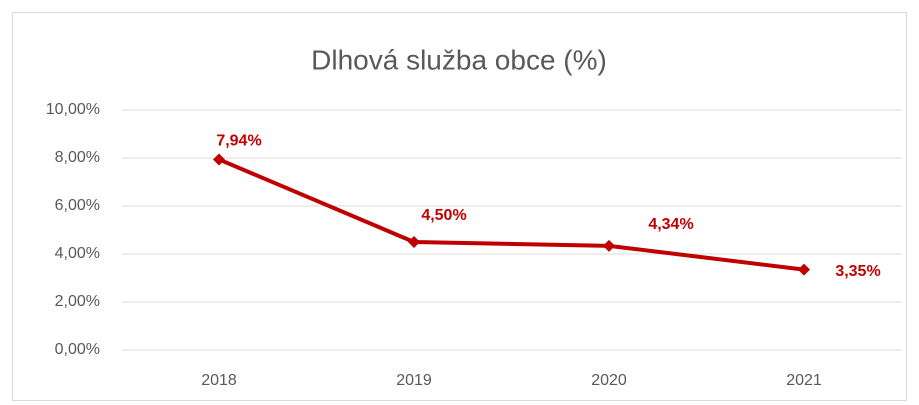  I want to click on x-tick-label: 2020, so click(609, 380).